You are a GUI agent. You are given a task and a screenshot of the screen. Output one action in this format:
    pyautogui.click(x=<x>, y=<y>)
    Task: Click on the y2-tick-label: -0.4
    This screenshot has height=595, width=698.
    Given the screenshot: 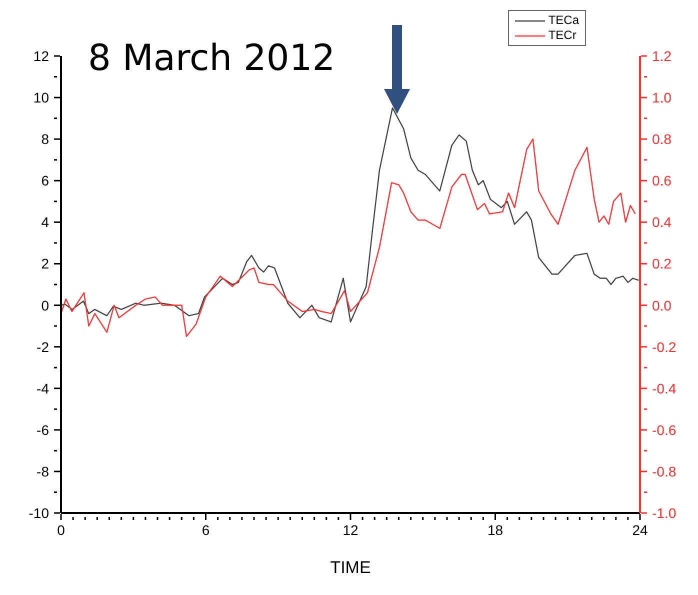 What is the action you would take?
    pyautogui.click(x=664, y=388)
    